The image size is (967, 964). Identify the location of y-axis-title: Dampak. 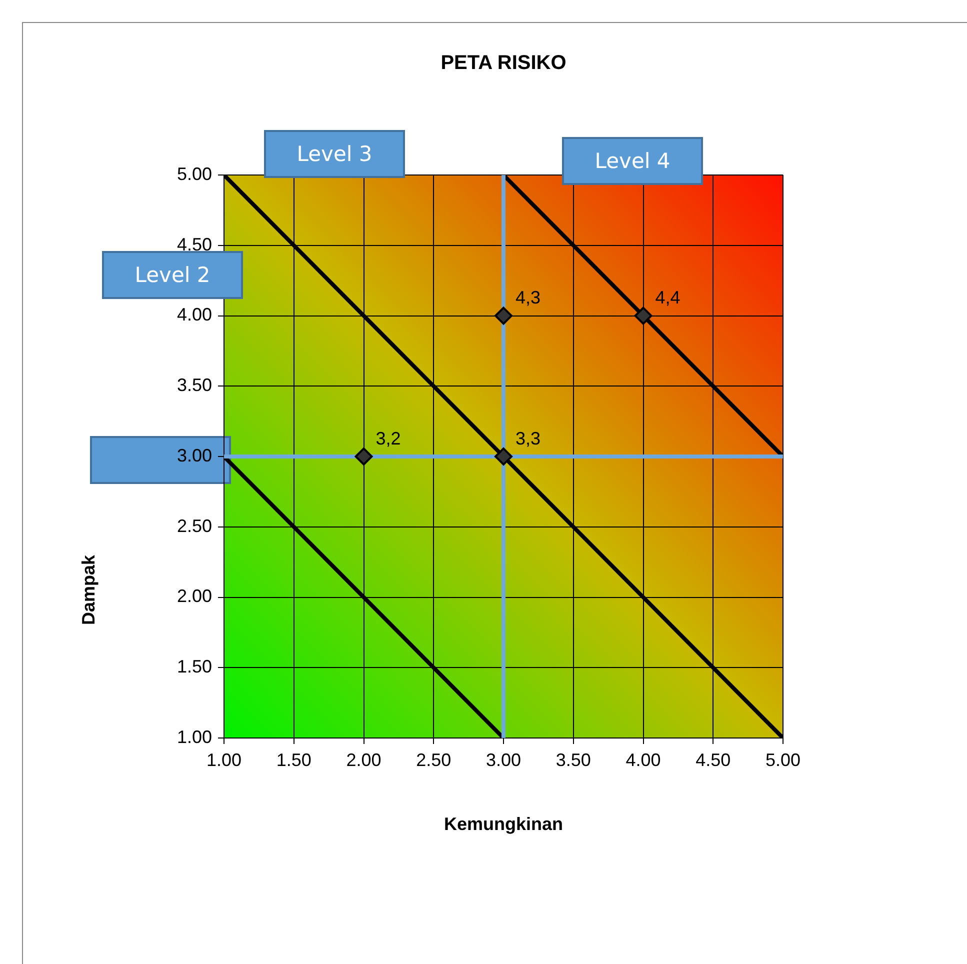
(89, 590).